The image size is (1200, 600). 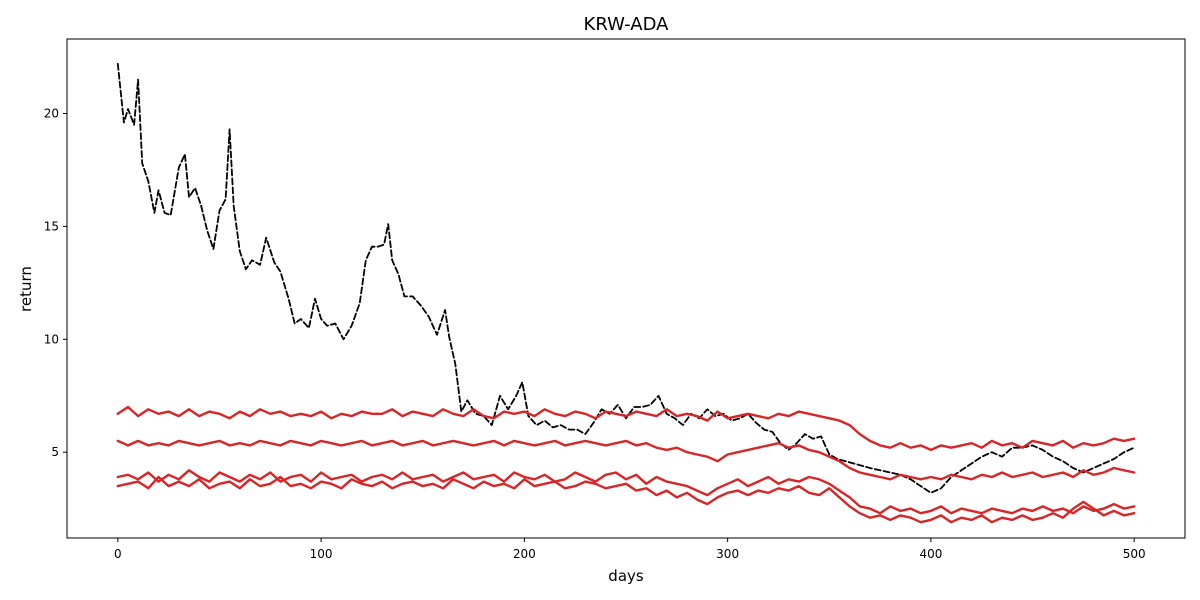 I want to click on x-tick-label: 300, so click(x=727, y=554).